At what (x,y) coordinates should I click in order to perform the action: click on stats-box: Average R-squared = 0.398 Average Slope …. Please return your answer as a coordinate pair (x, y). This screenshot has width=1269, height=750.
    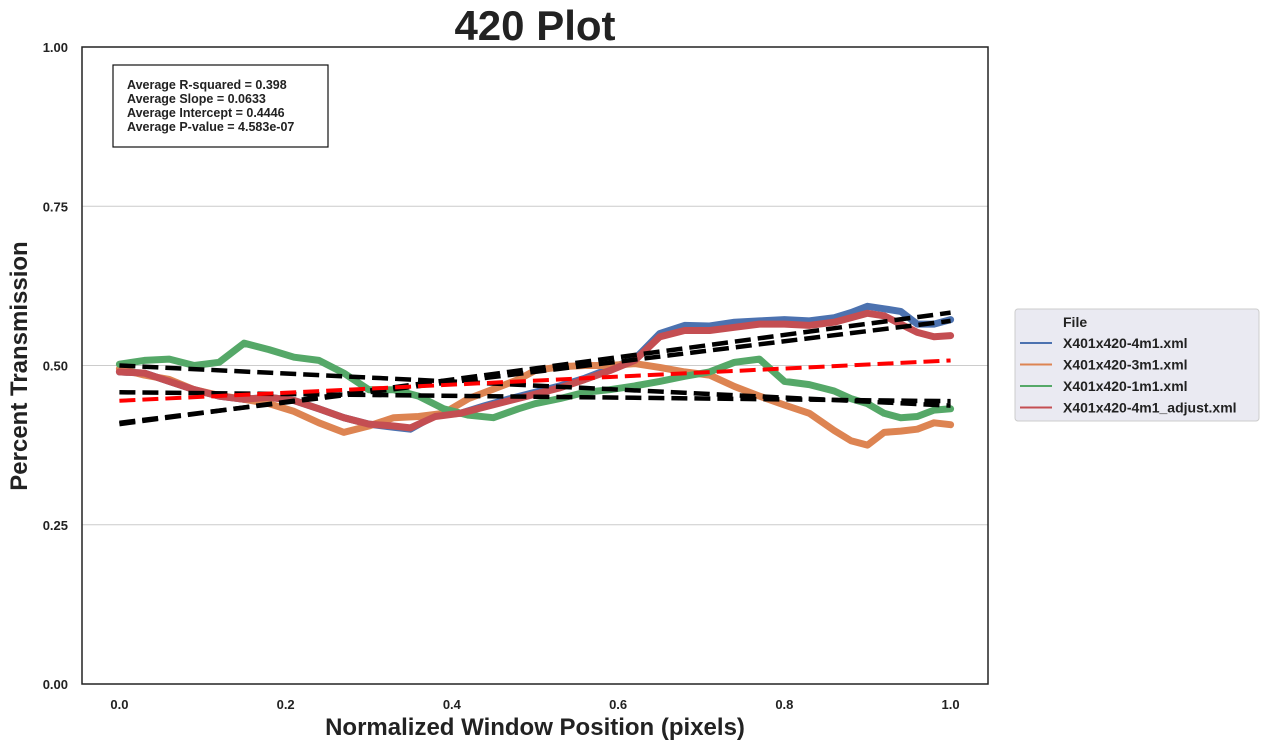
    Looking at the image, I should click on (220, 106).